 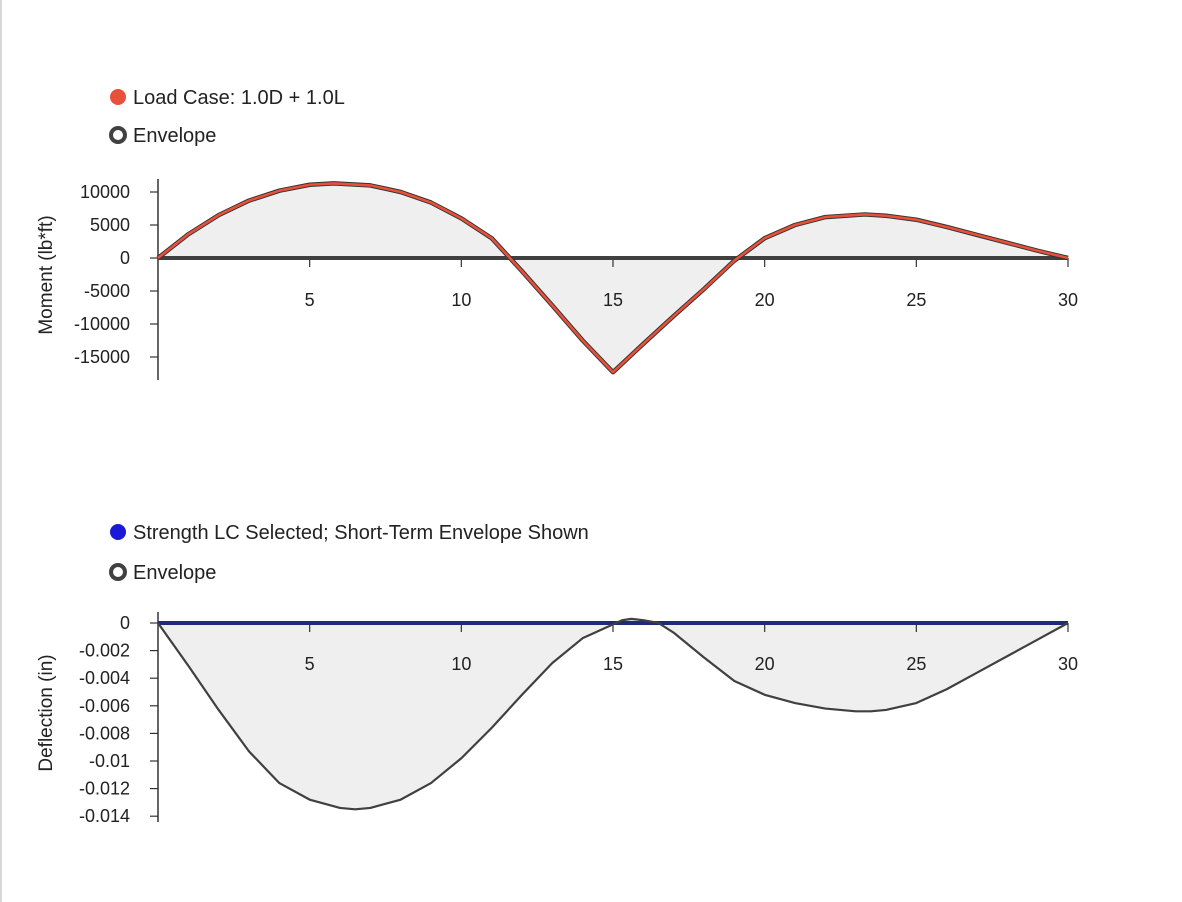 What do you see at coordinates (107, 291) in the screenshot?
I see `y-tick-label: -5000` at bounding box center [107, 291].